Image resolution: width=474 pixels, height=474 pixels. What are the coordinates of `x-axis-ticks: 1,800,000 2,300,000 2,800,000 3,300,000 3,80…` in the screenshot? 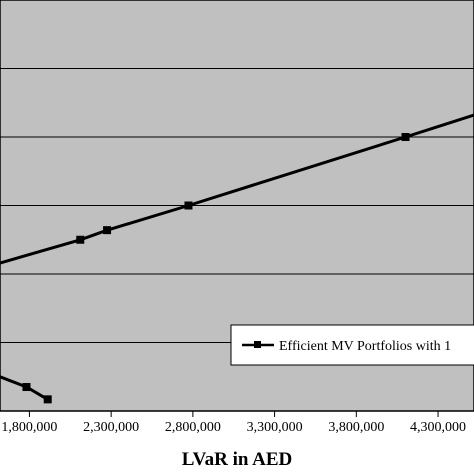 It's located at (233, 423).